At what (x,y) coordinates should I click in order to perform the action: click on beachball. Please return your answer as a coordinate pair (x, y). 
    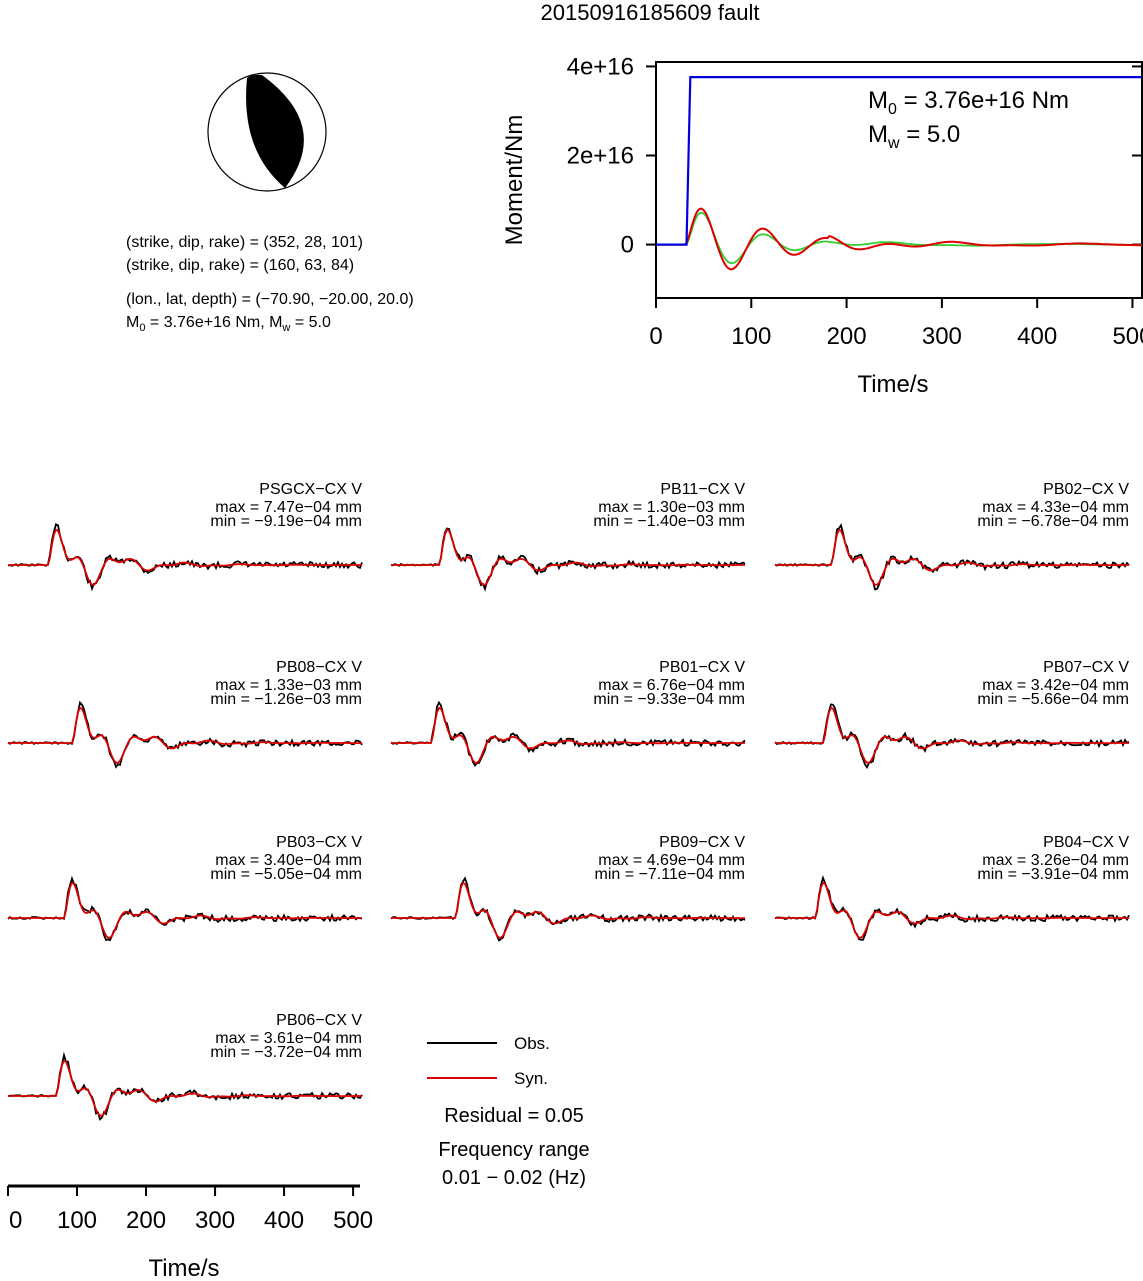
    Looking at the image, I should click on (267, 132).